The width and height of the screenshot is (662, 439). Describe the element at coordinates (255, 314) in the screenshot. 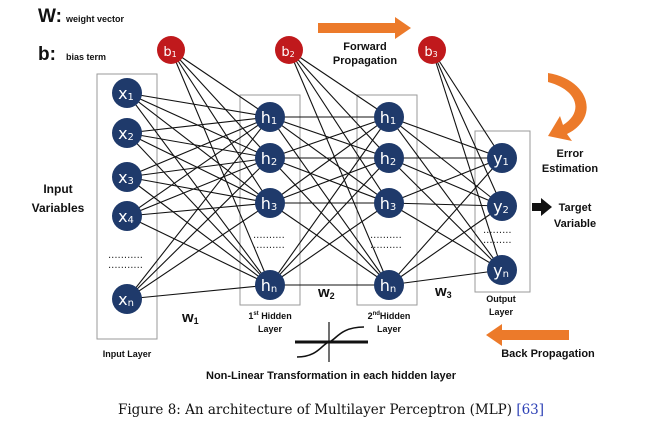

I see `hidden1-sup: st` at that location.